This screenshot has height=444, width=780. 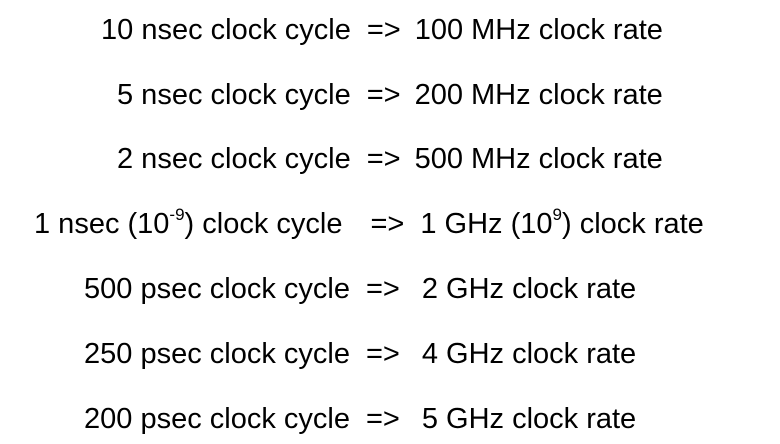 I want to click on conversion-line: 10 nsec clock cycle => 100 MHz clock rate, so click(x=382, y=30).